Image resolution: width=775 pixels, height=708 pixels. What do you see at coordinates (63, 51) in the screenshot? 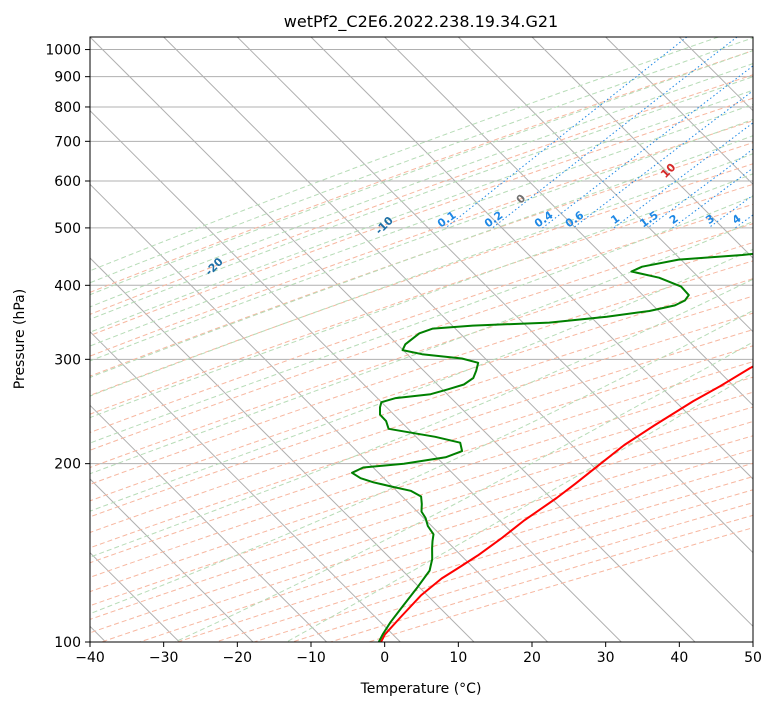
I see `y-tick-label: 1000` at bounding box center [63, 51].